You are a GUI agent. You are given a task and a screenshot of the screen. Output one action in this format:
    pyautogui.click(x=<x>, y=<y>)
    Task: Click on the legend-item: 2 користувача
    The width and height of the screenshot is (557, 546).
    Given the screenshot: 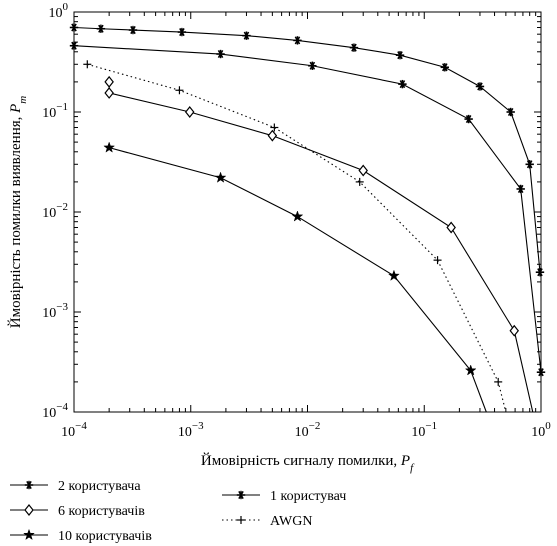 What is the action you would take?
    pyautogui.click(x=75, y=486)
    